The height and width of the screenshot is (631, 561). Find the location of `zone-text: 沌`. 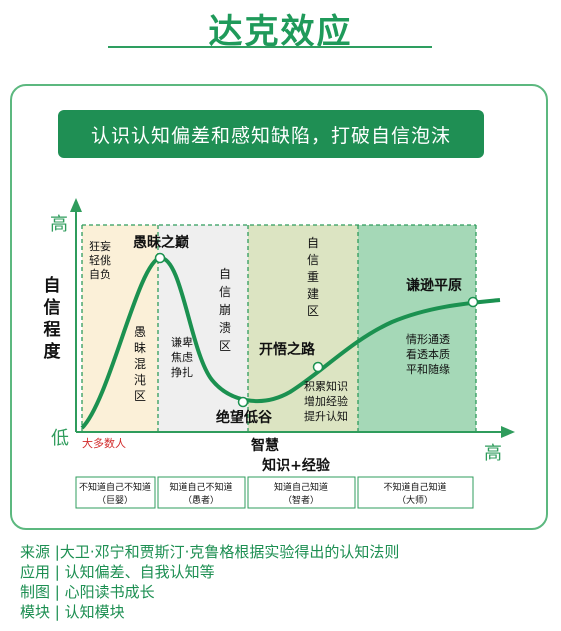

zone-text: 沌 is located at coordinates (140, 380).